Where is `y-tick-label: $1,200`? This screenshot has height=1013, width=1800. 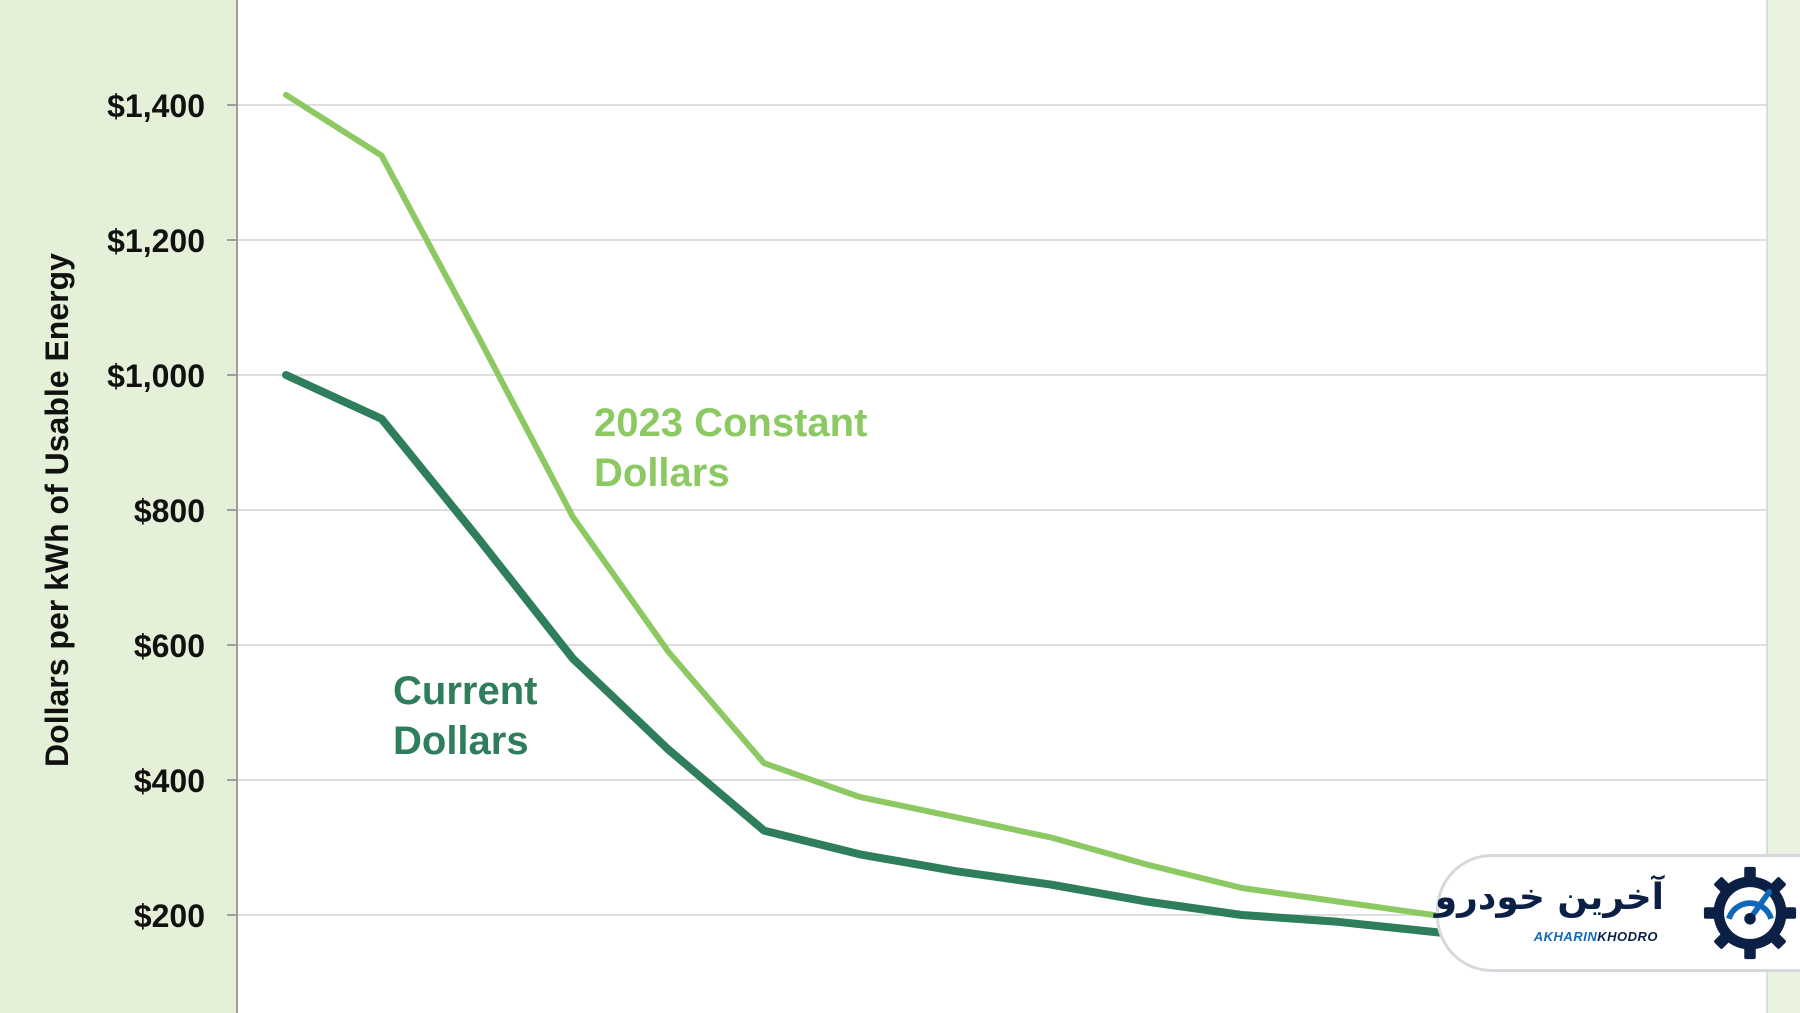
y-tick-label: $1,200 is located at coordinates (156, 241).